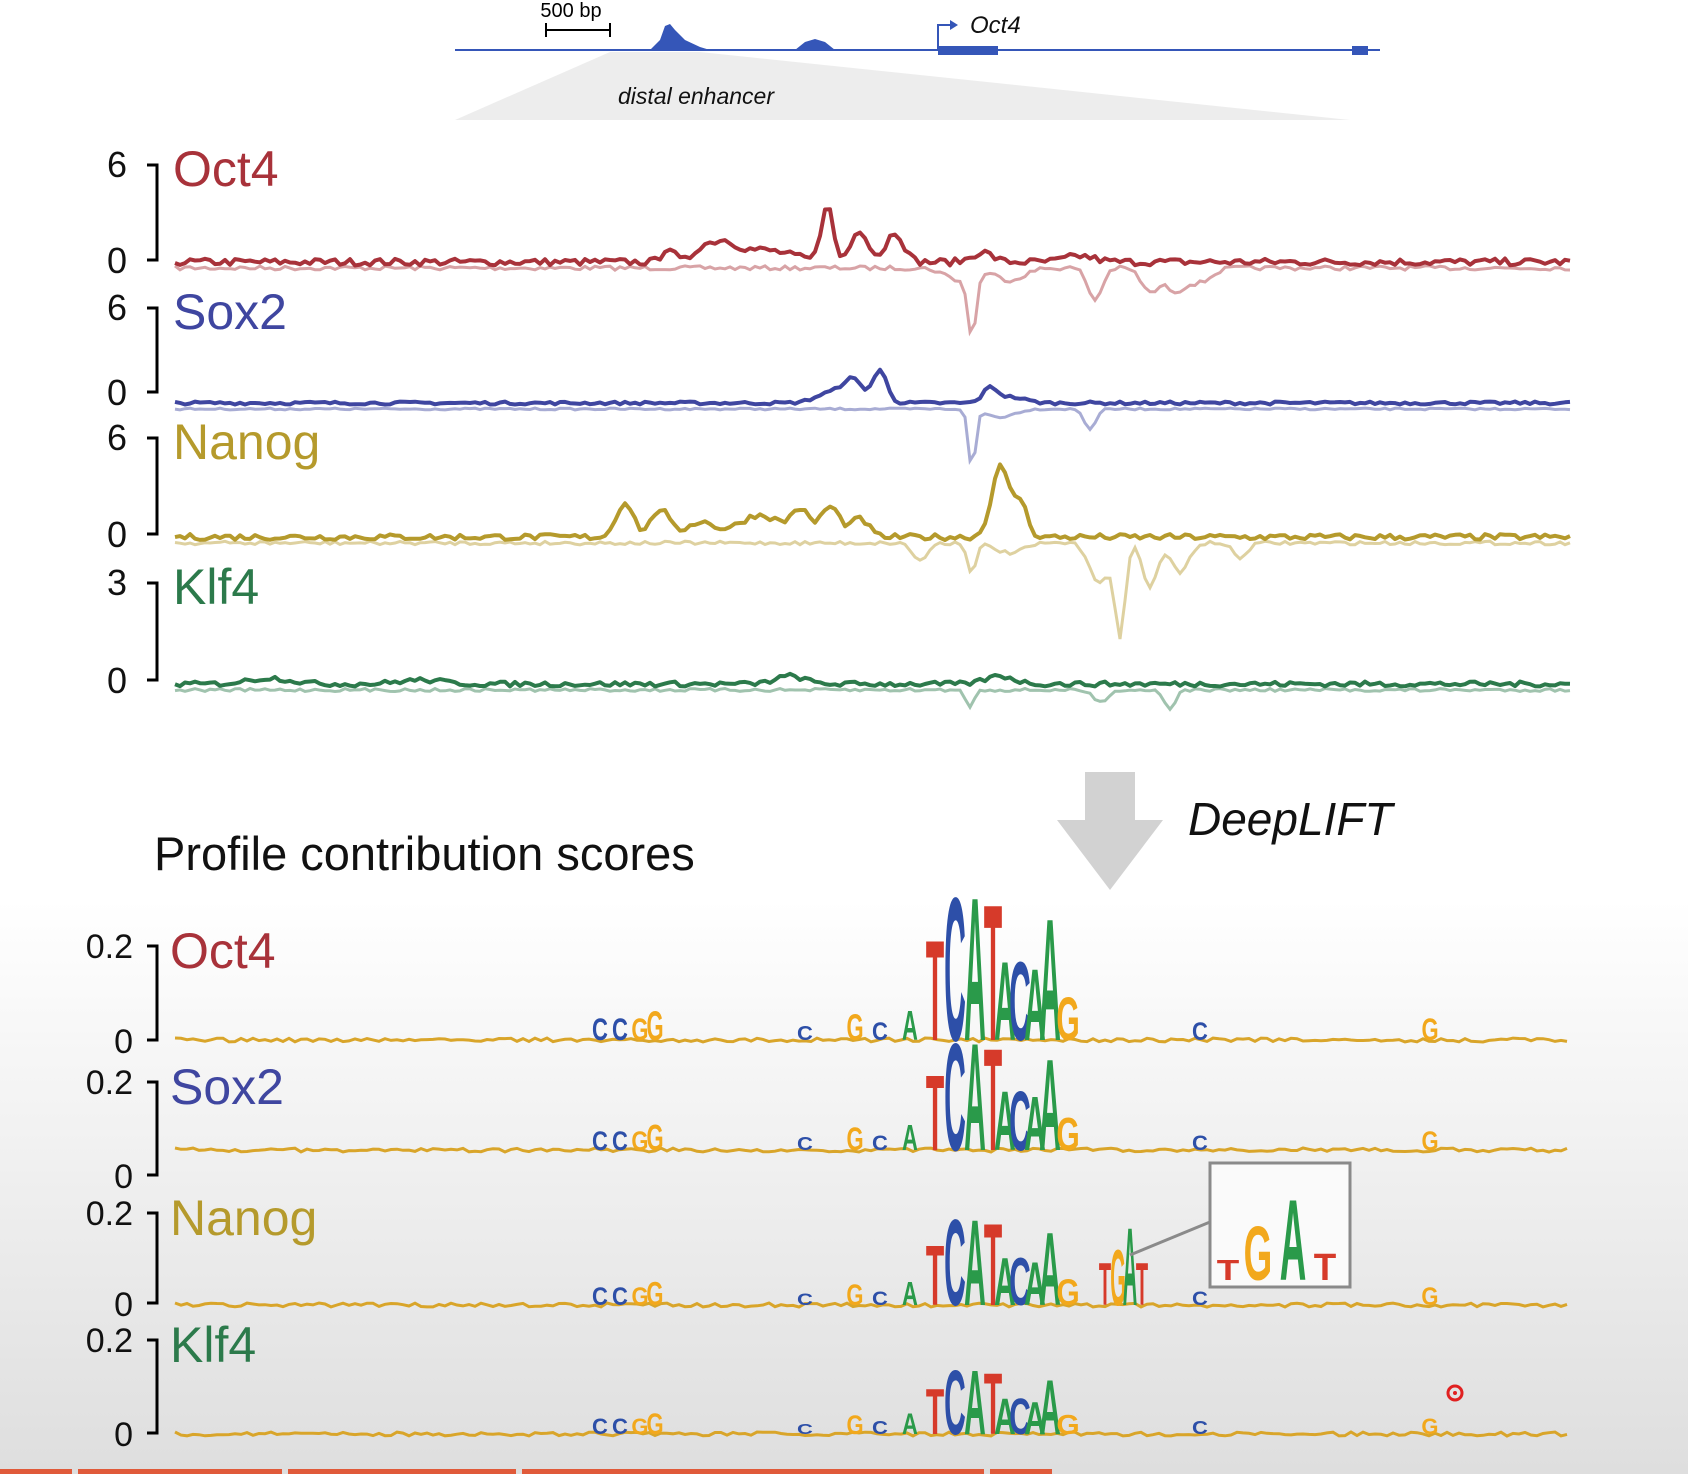 The image size is (1688, 1474). What do you see at coordinates (910, 1424) in the screenshot?
I see `small-letter: A` at bounding box center [910, 1424].